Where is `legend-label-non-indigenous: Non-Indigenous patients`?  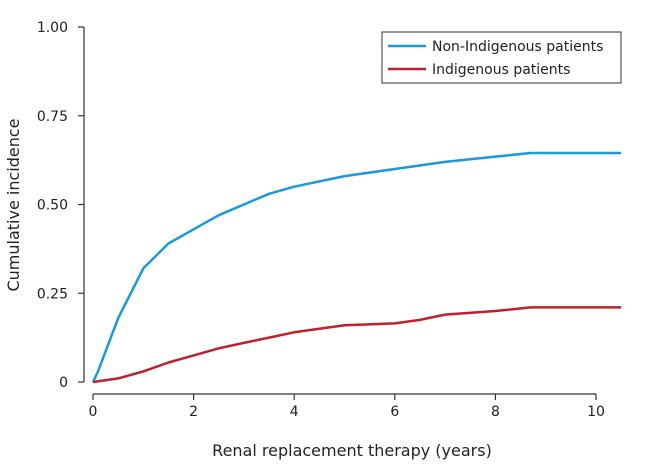
legend-label-non-indigenous: Non-Indigenous patients is located at coordinates (517, 47).